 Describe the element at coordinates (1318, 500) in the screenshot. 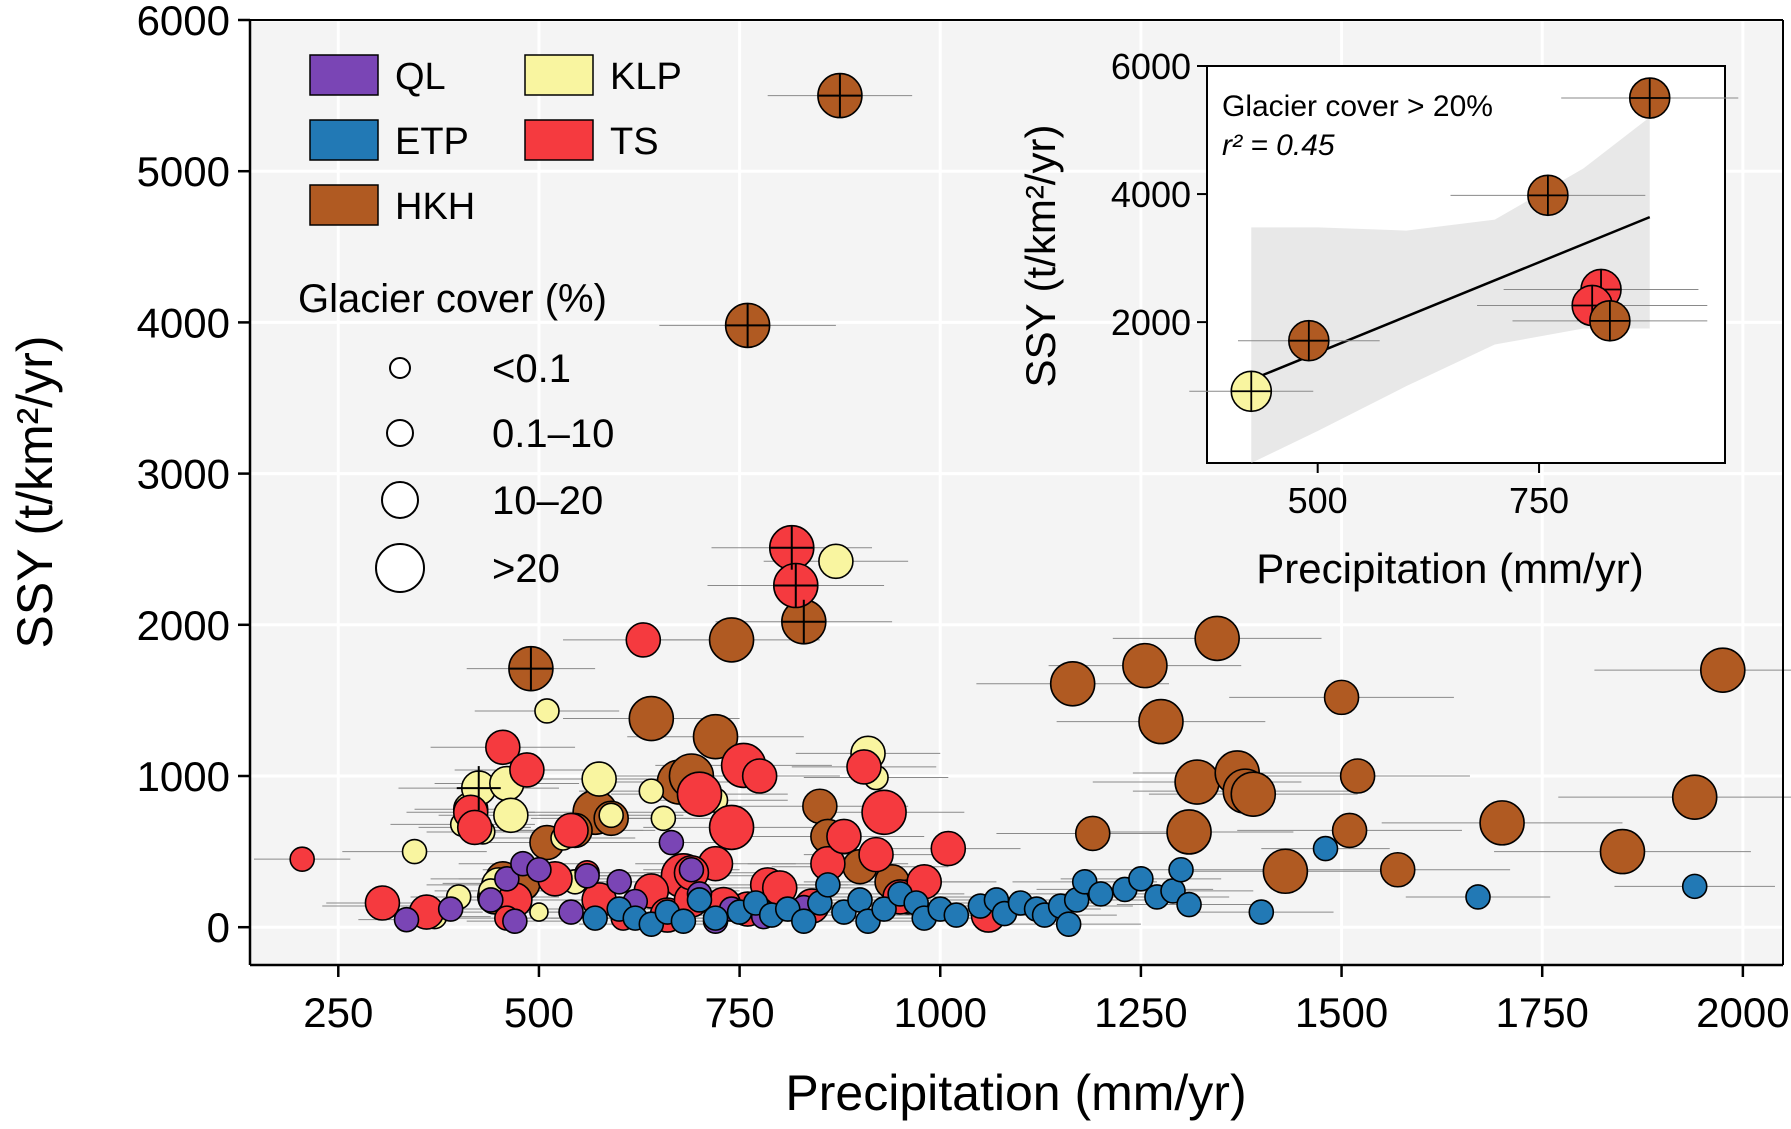

I see `inset-x-tick-label: 500` at that location.